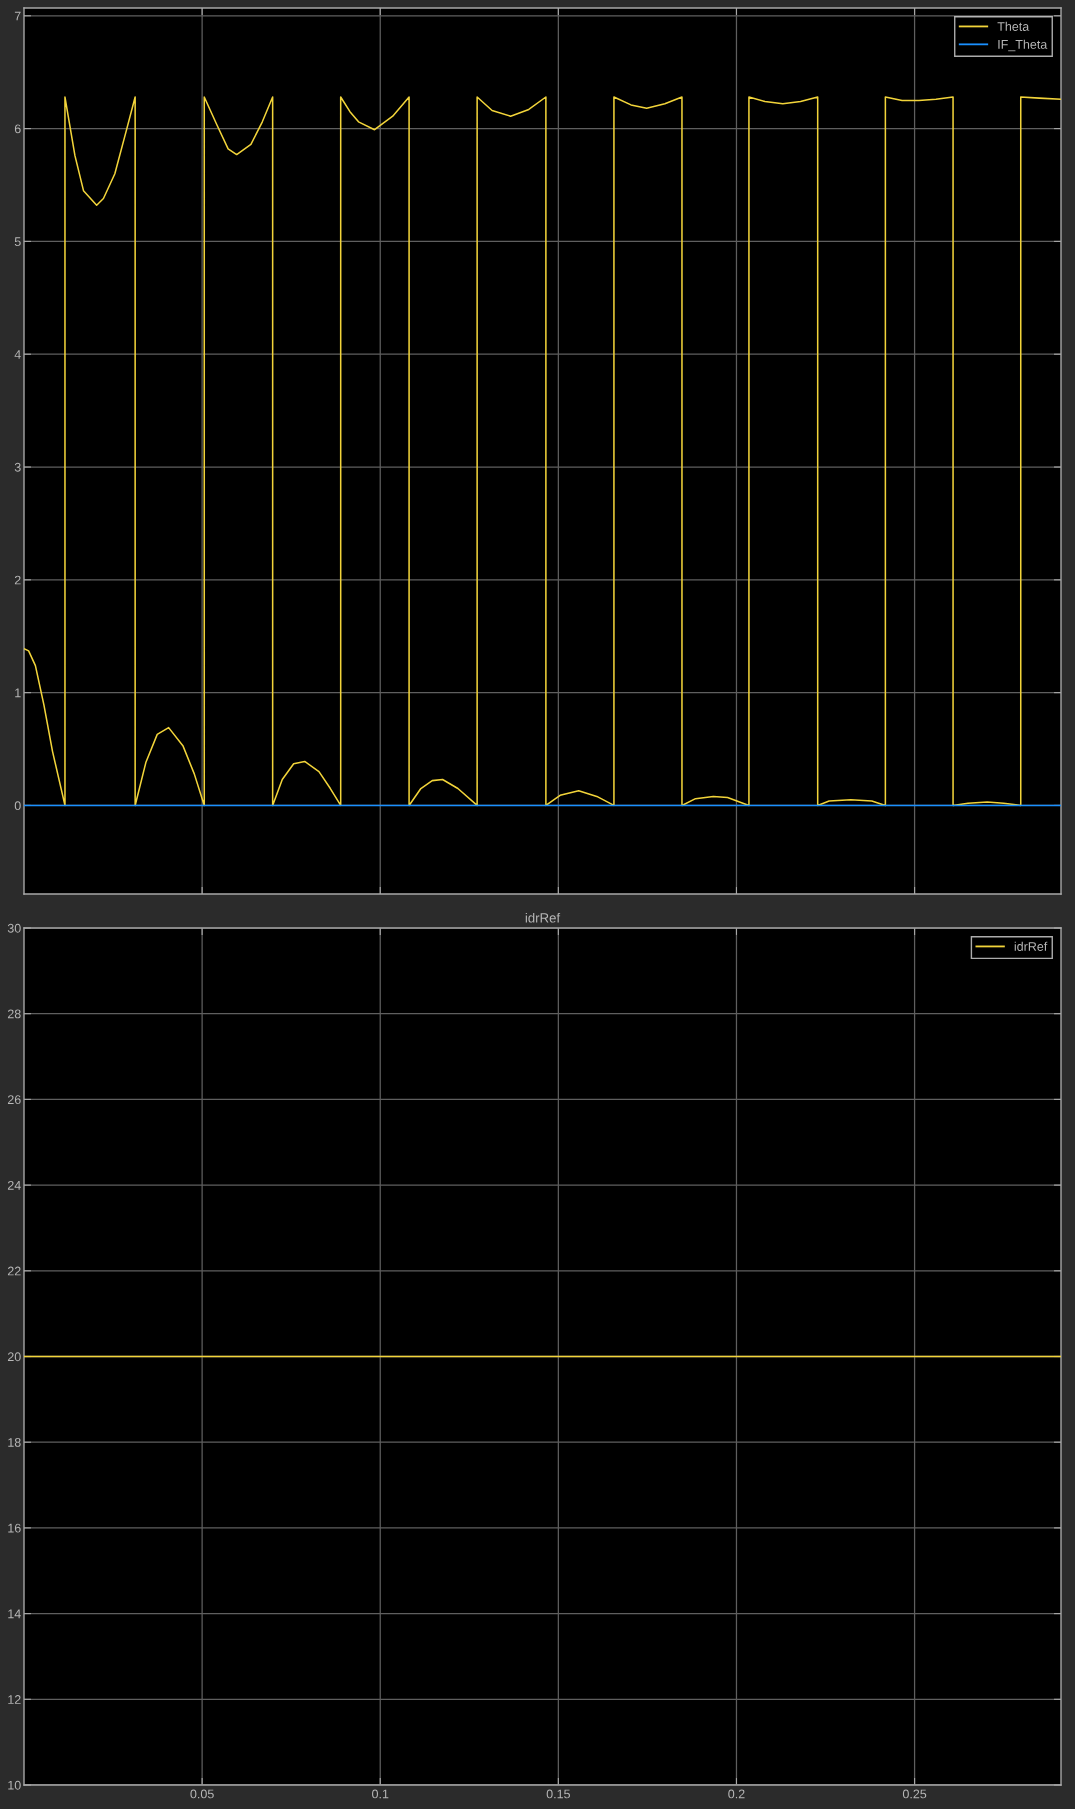 The image size is (1075, 1809). Describe the element at coordinates (14, 1442) in the screenshot. I see `y-tick-label: 18` at that location.